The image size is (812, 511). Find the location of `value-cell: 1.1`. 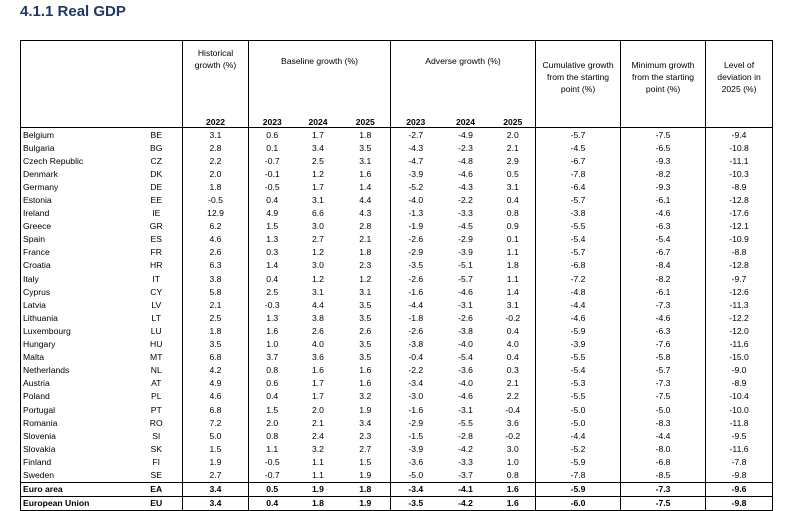

value-cell: 1.1 is located at coordinates (513, 252).